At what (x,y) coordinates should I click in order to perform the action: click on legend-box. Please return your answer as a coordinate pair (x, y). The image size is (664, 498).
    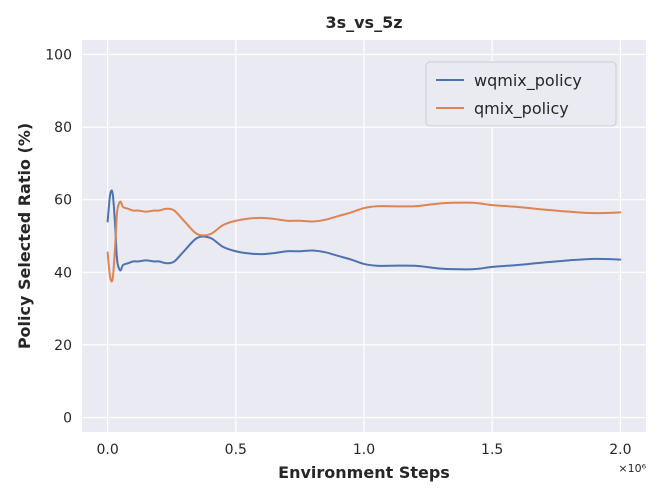
    Looking at the image, I should click on (521, 94).